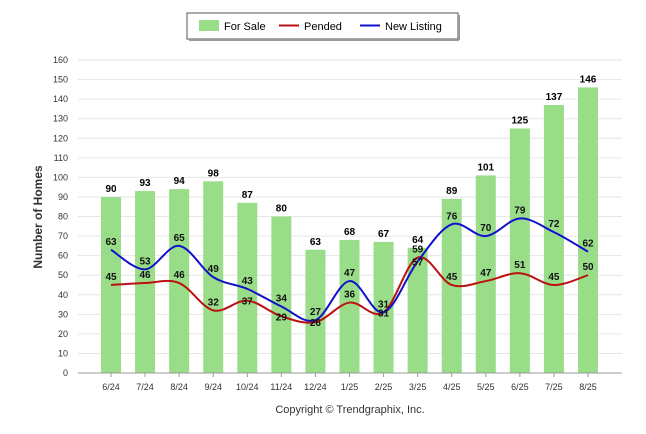  What do you see at coordinates (316, 242) in the screenshot?
I see `bar-value-label: 63` at bounding box center [316, 242].